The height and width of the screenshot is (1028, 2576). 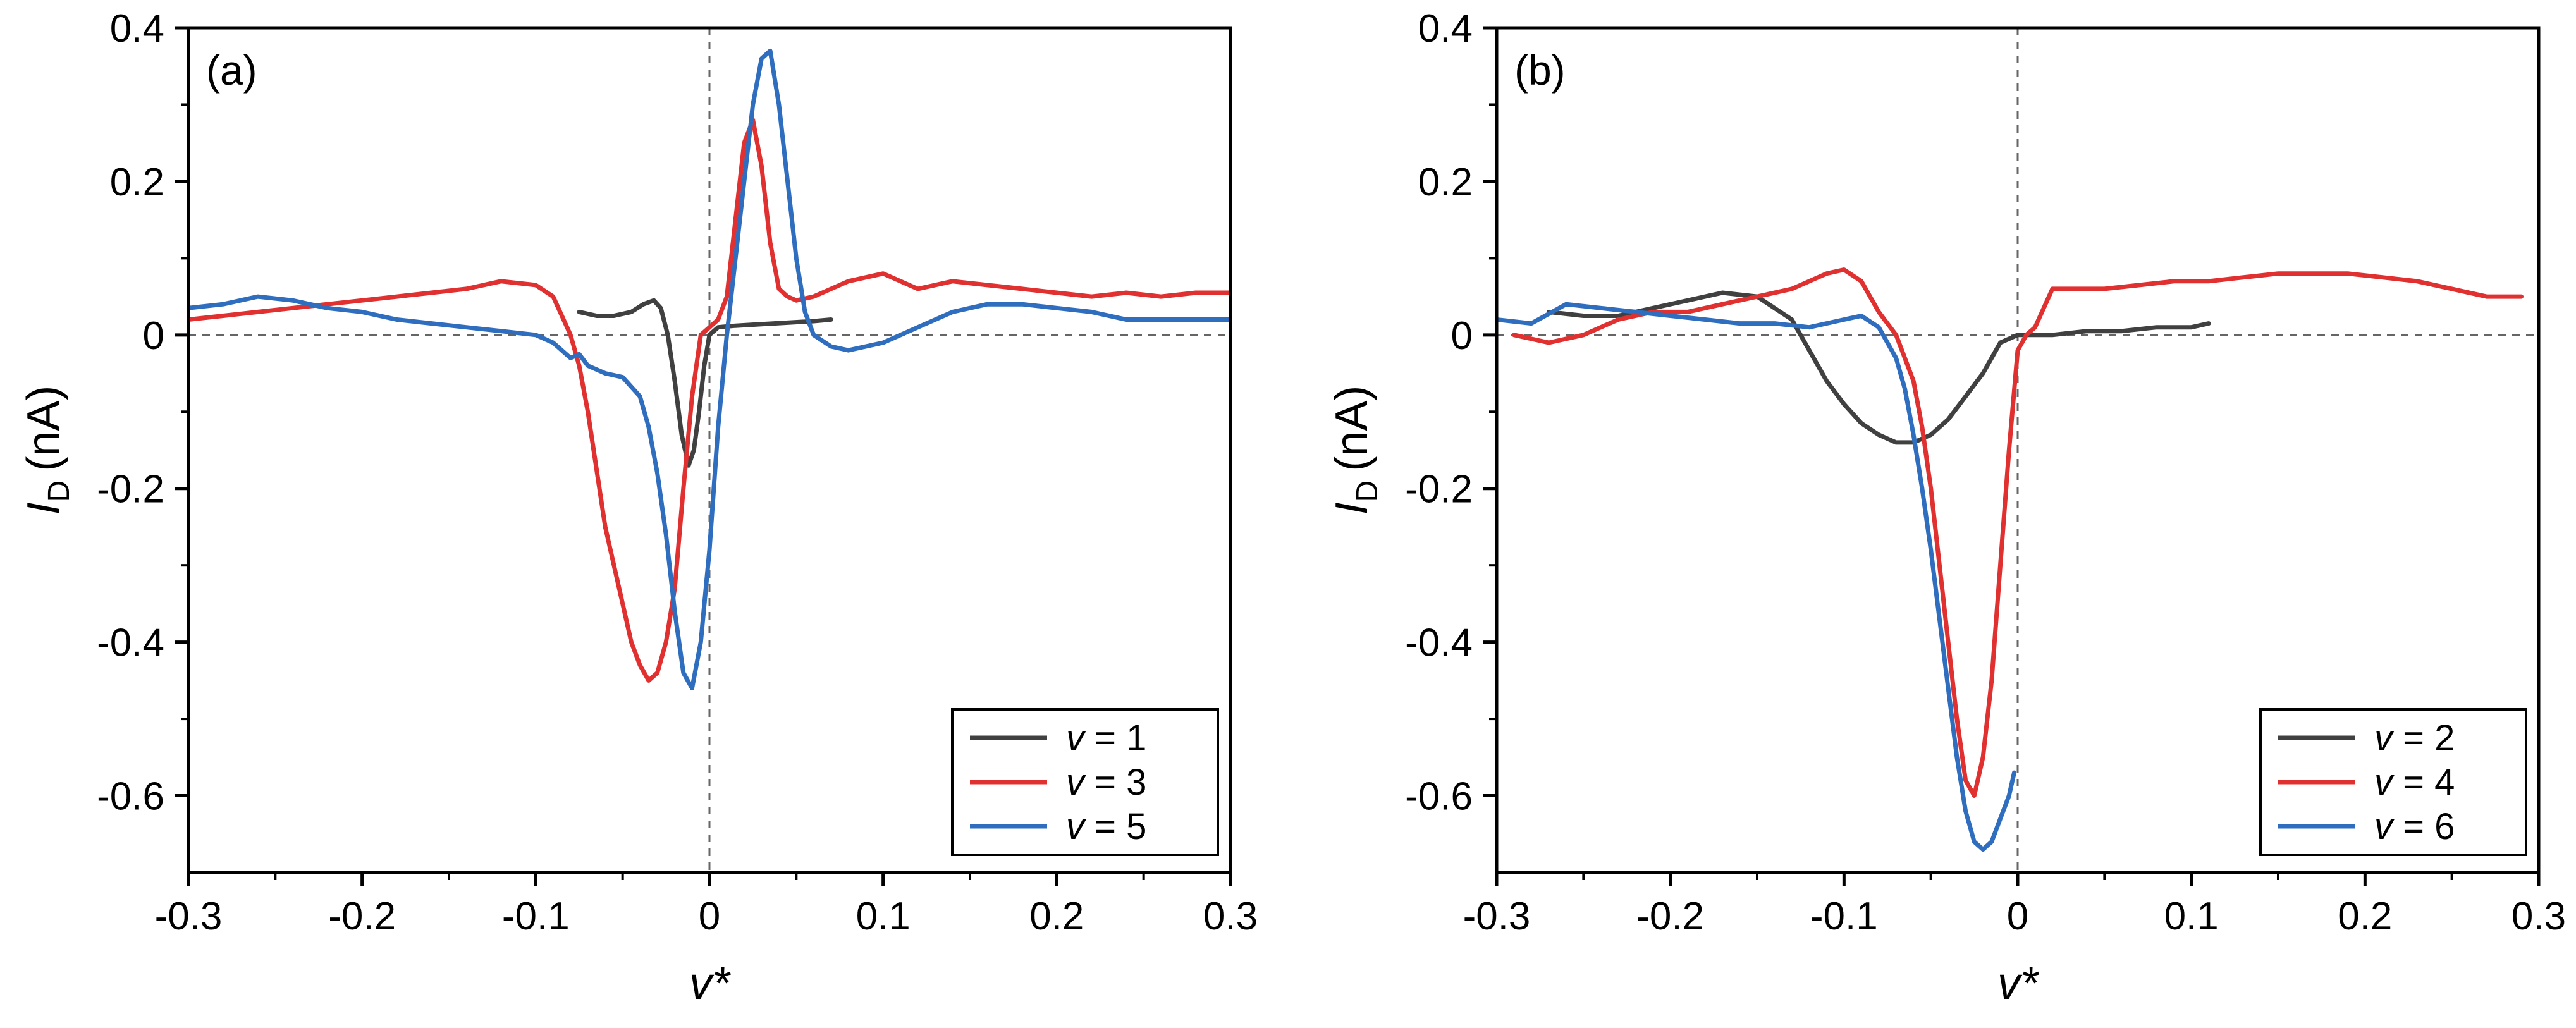 I want to click on legend-label-2: v = 3, so click(x=1106, y=782).